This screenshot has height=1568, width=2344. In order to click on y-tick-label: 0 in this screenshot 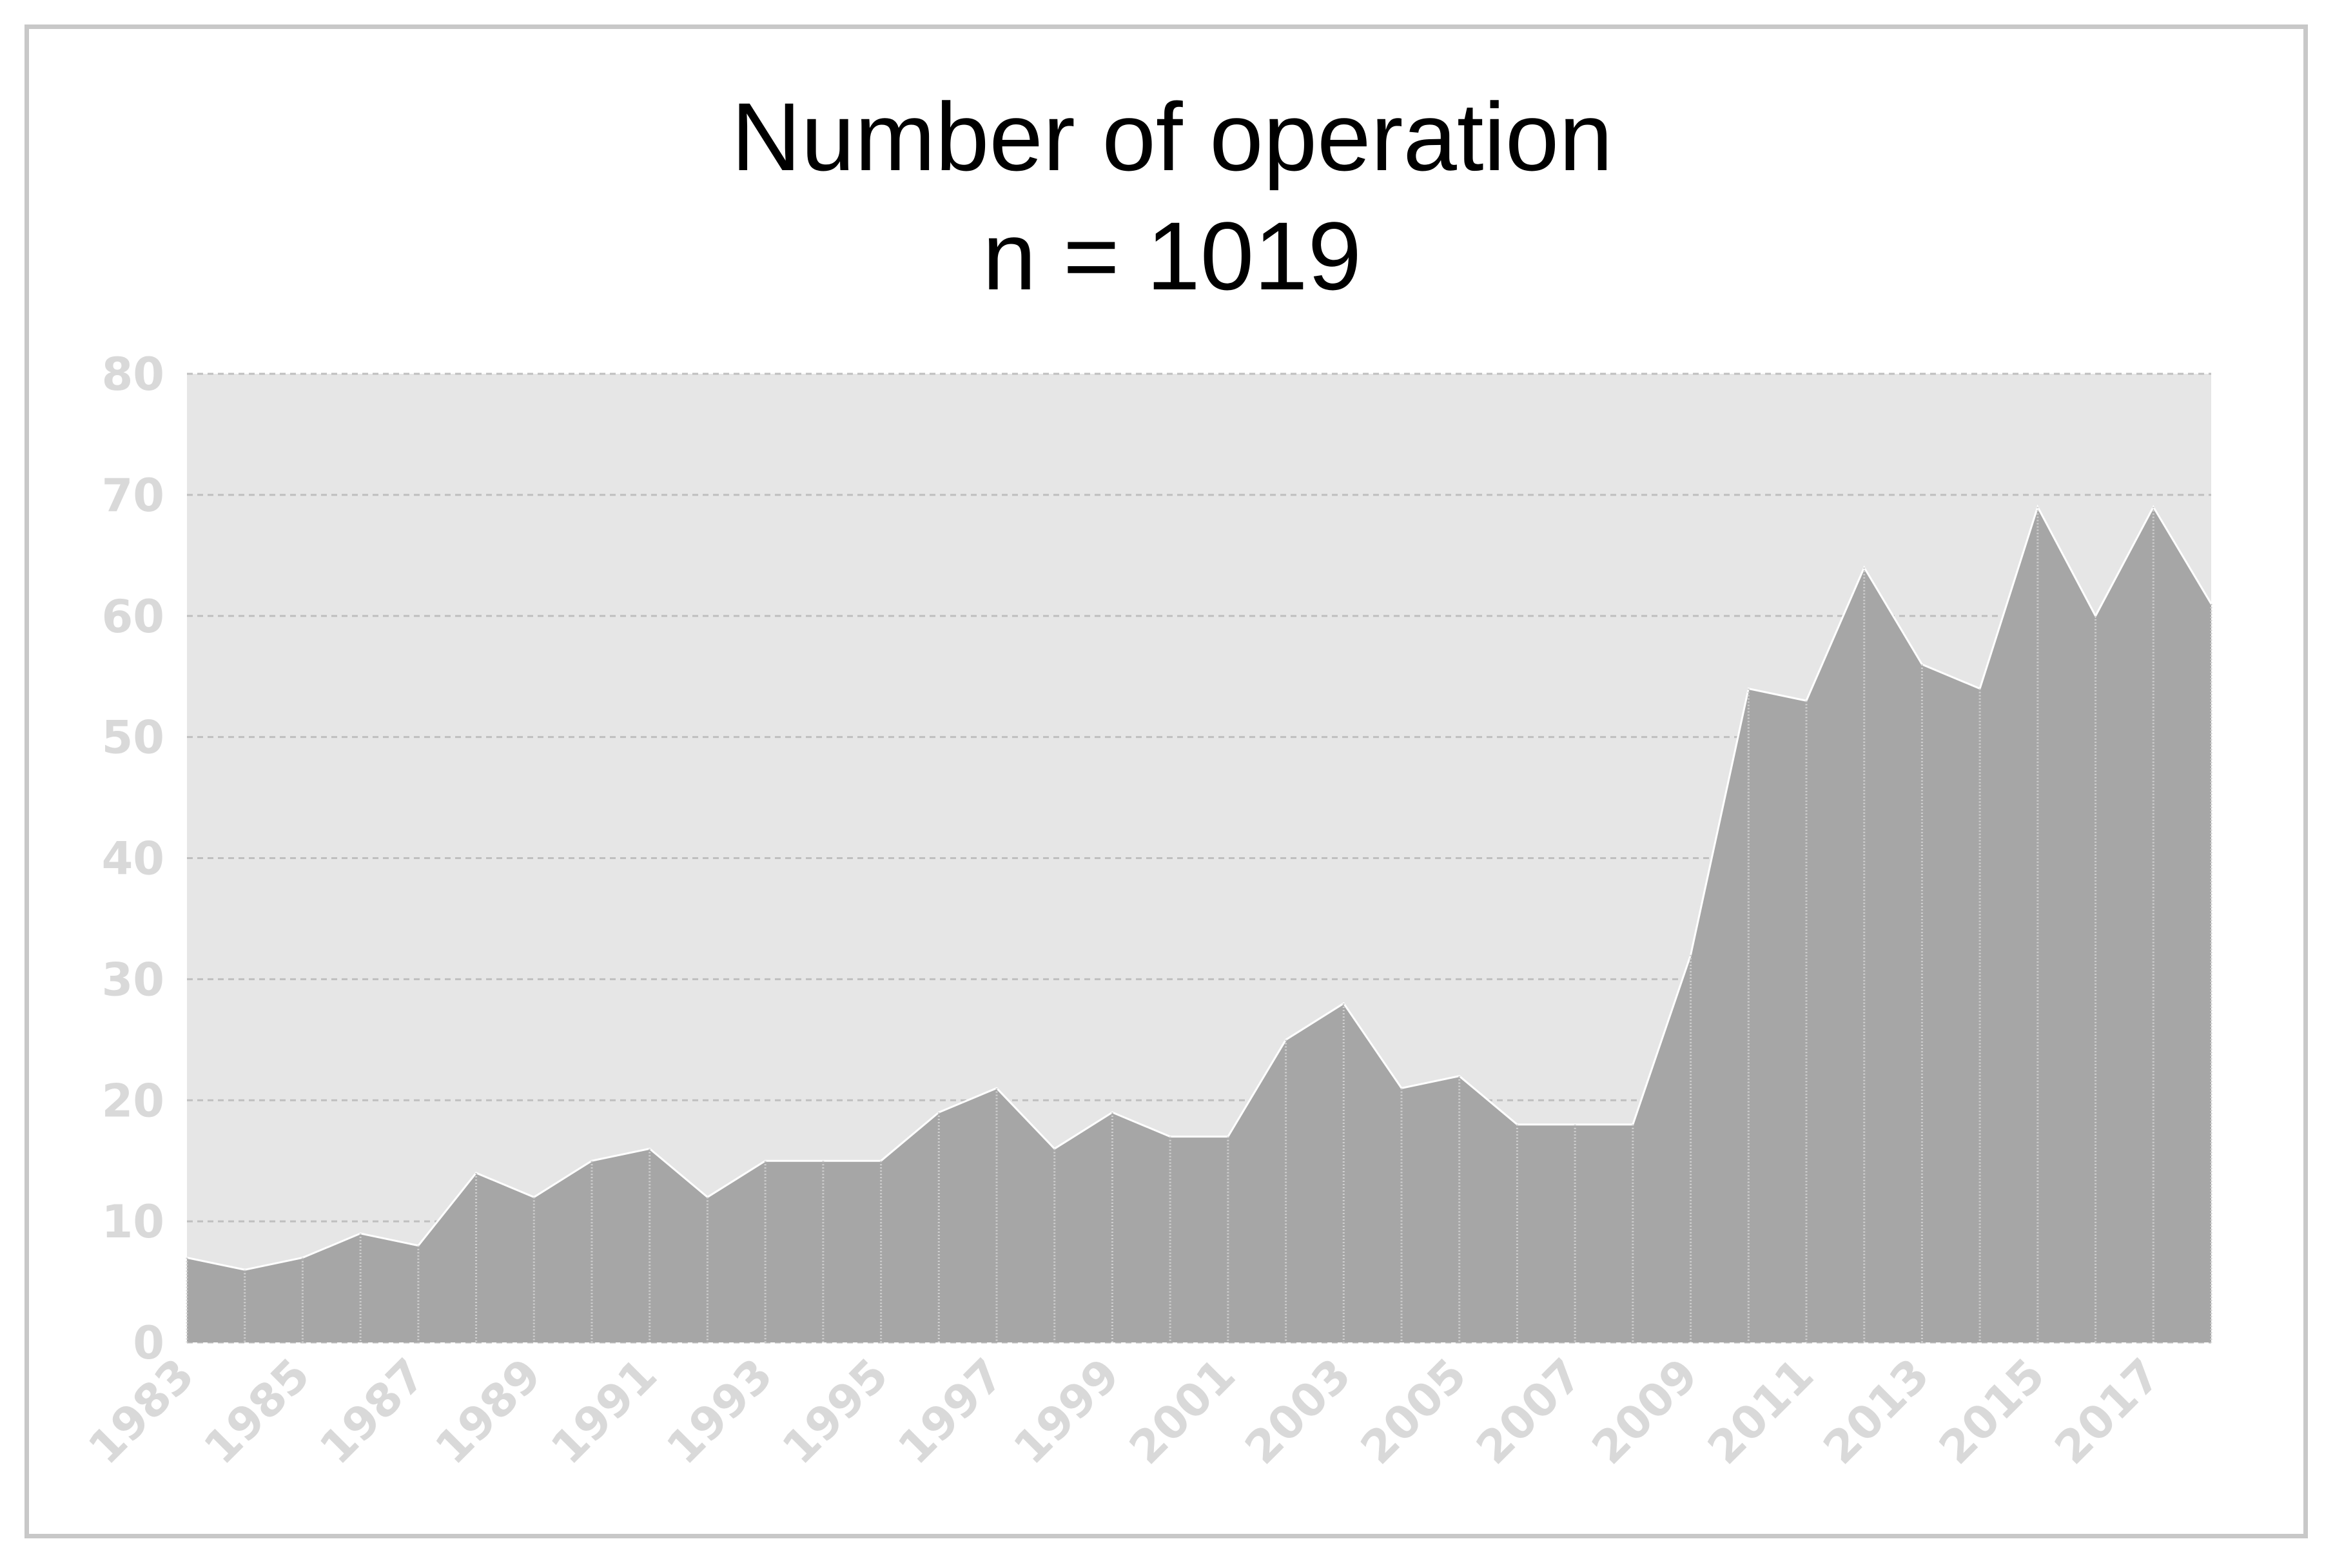, I will do `click(148, 1343)`.